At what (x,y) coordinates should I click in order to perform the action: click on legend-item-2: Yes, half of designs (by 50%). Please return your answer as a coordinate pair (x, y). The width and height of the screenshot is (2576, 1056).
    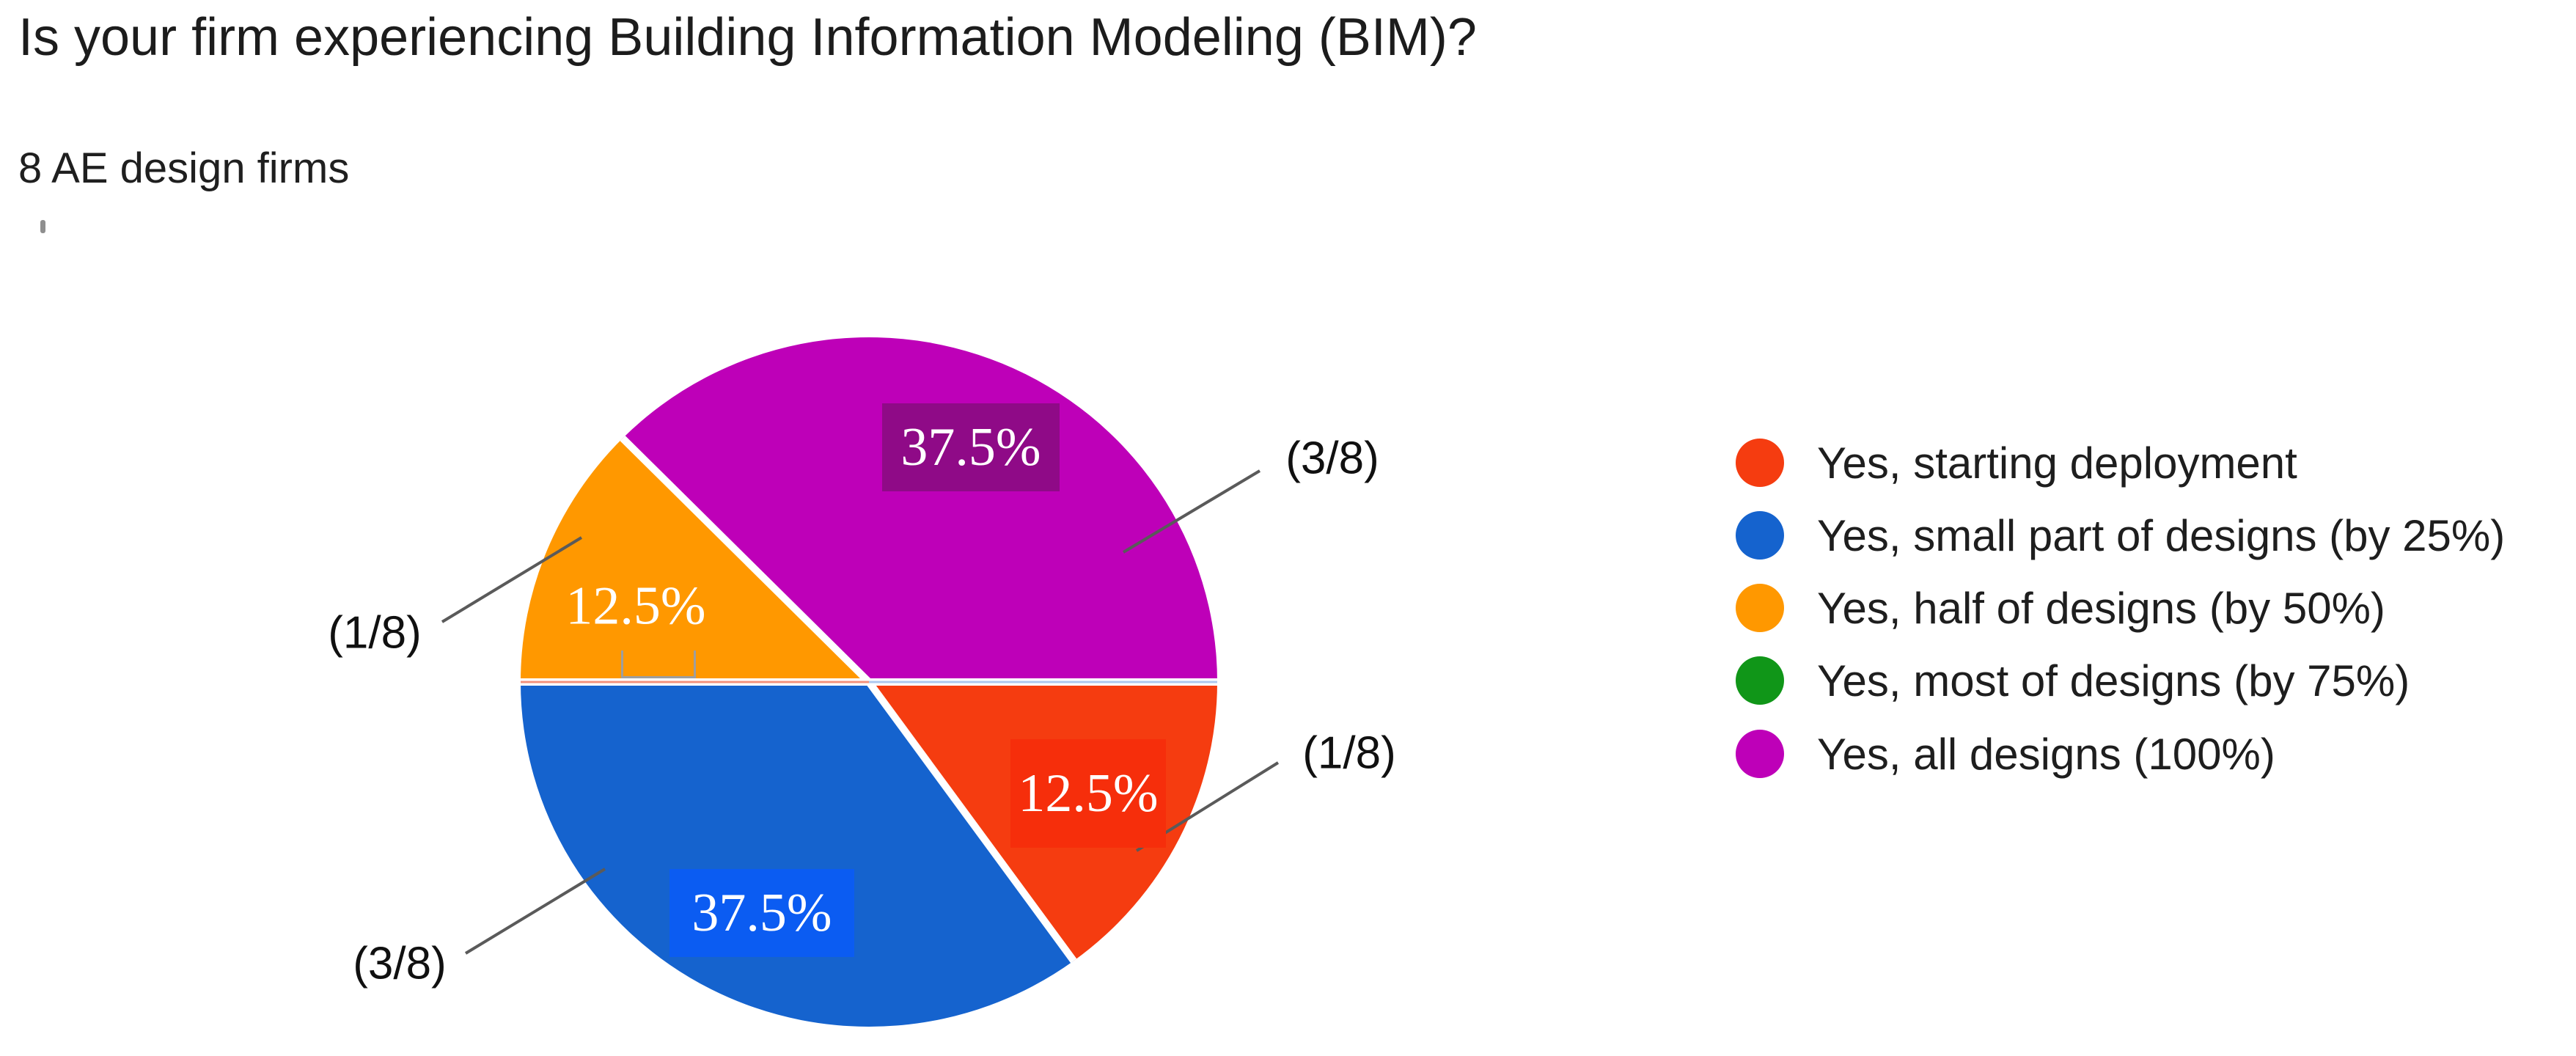
    Looking at the image, I should click on (2061, 608).